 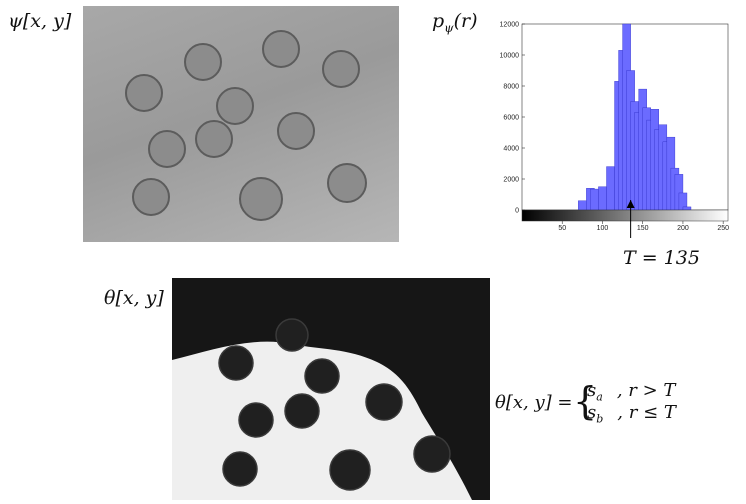 I want to click on psi-label: ψ[x, y], so click(x=40, y=21).